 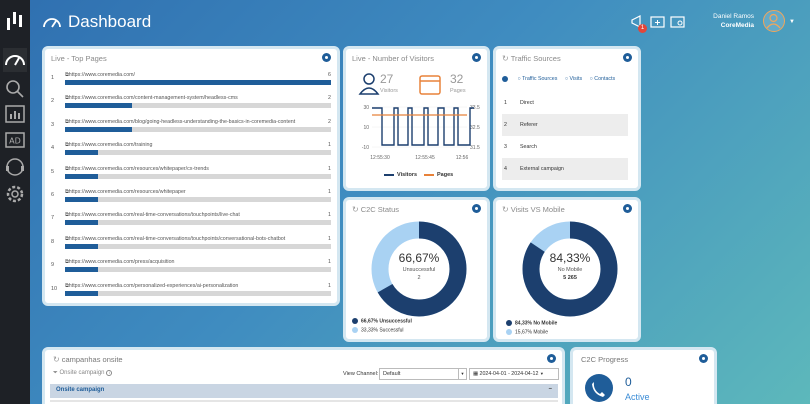 I want to click on top-pages-title: Live - Top Pages, so click(x=79, y=58).